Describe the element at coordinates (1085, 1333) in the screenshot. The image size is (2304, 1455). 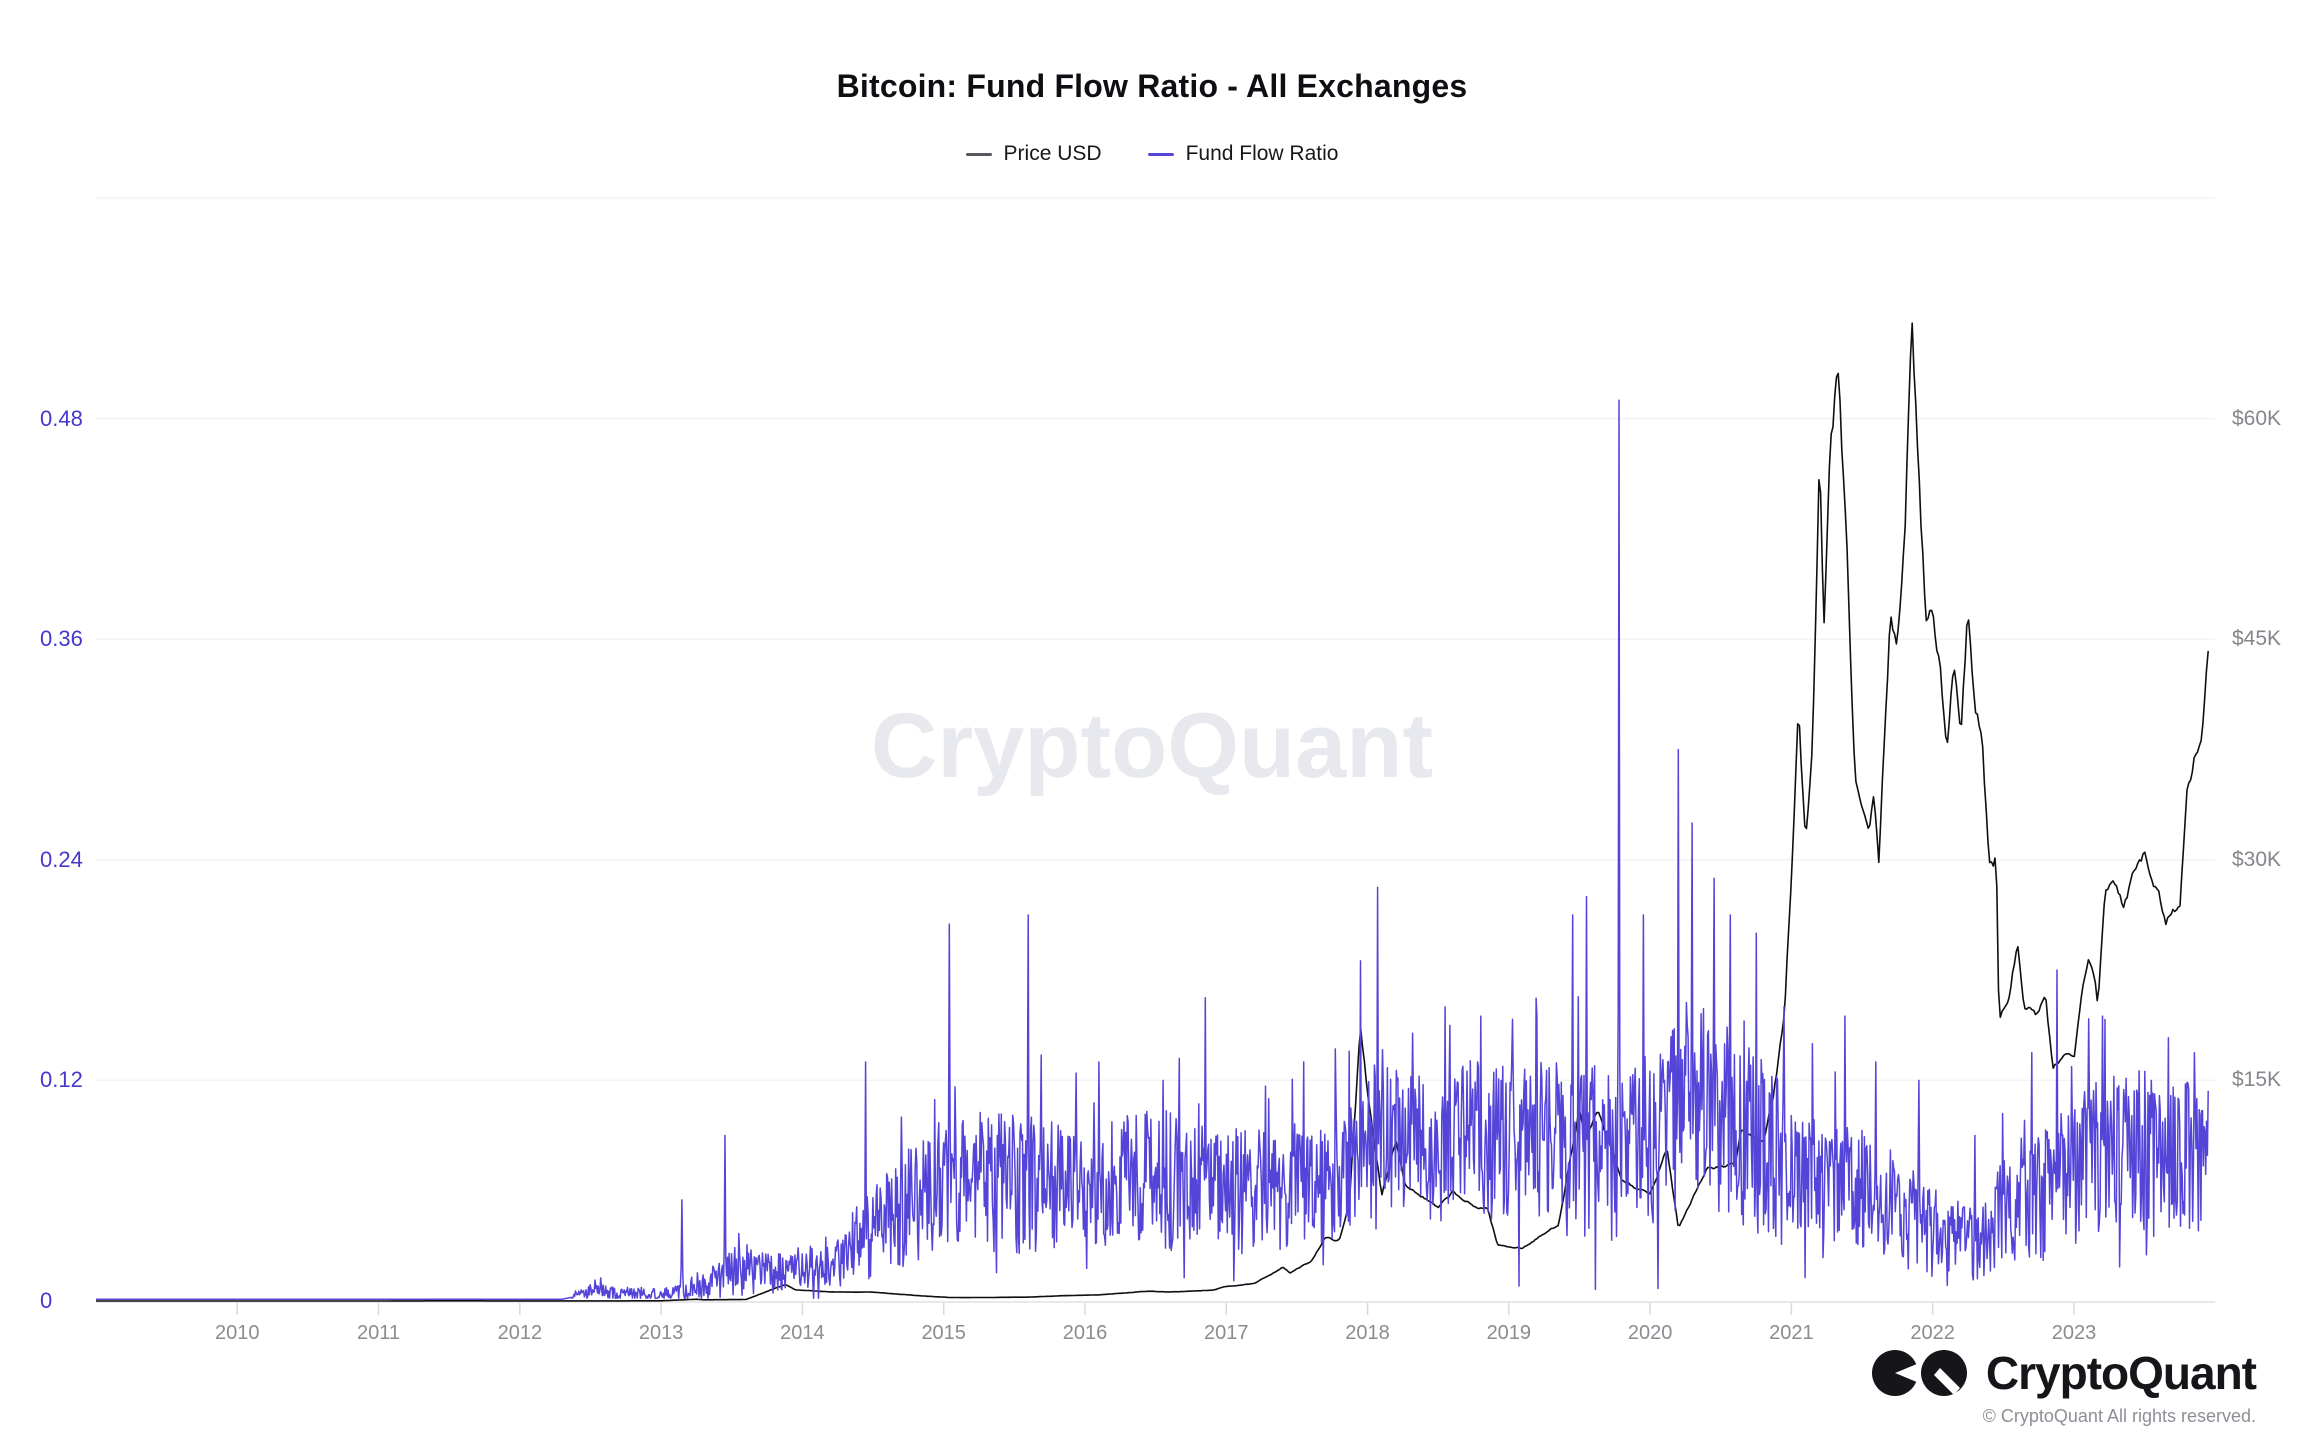
I see `x-axis-year-label: 2016` at that location.